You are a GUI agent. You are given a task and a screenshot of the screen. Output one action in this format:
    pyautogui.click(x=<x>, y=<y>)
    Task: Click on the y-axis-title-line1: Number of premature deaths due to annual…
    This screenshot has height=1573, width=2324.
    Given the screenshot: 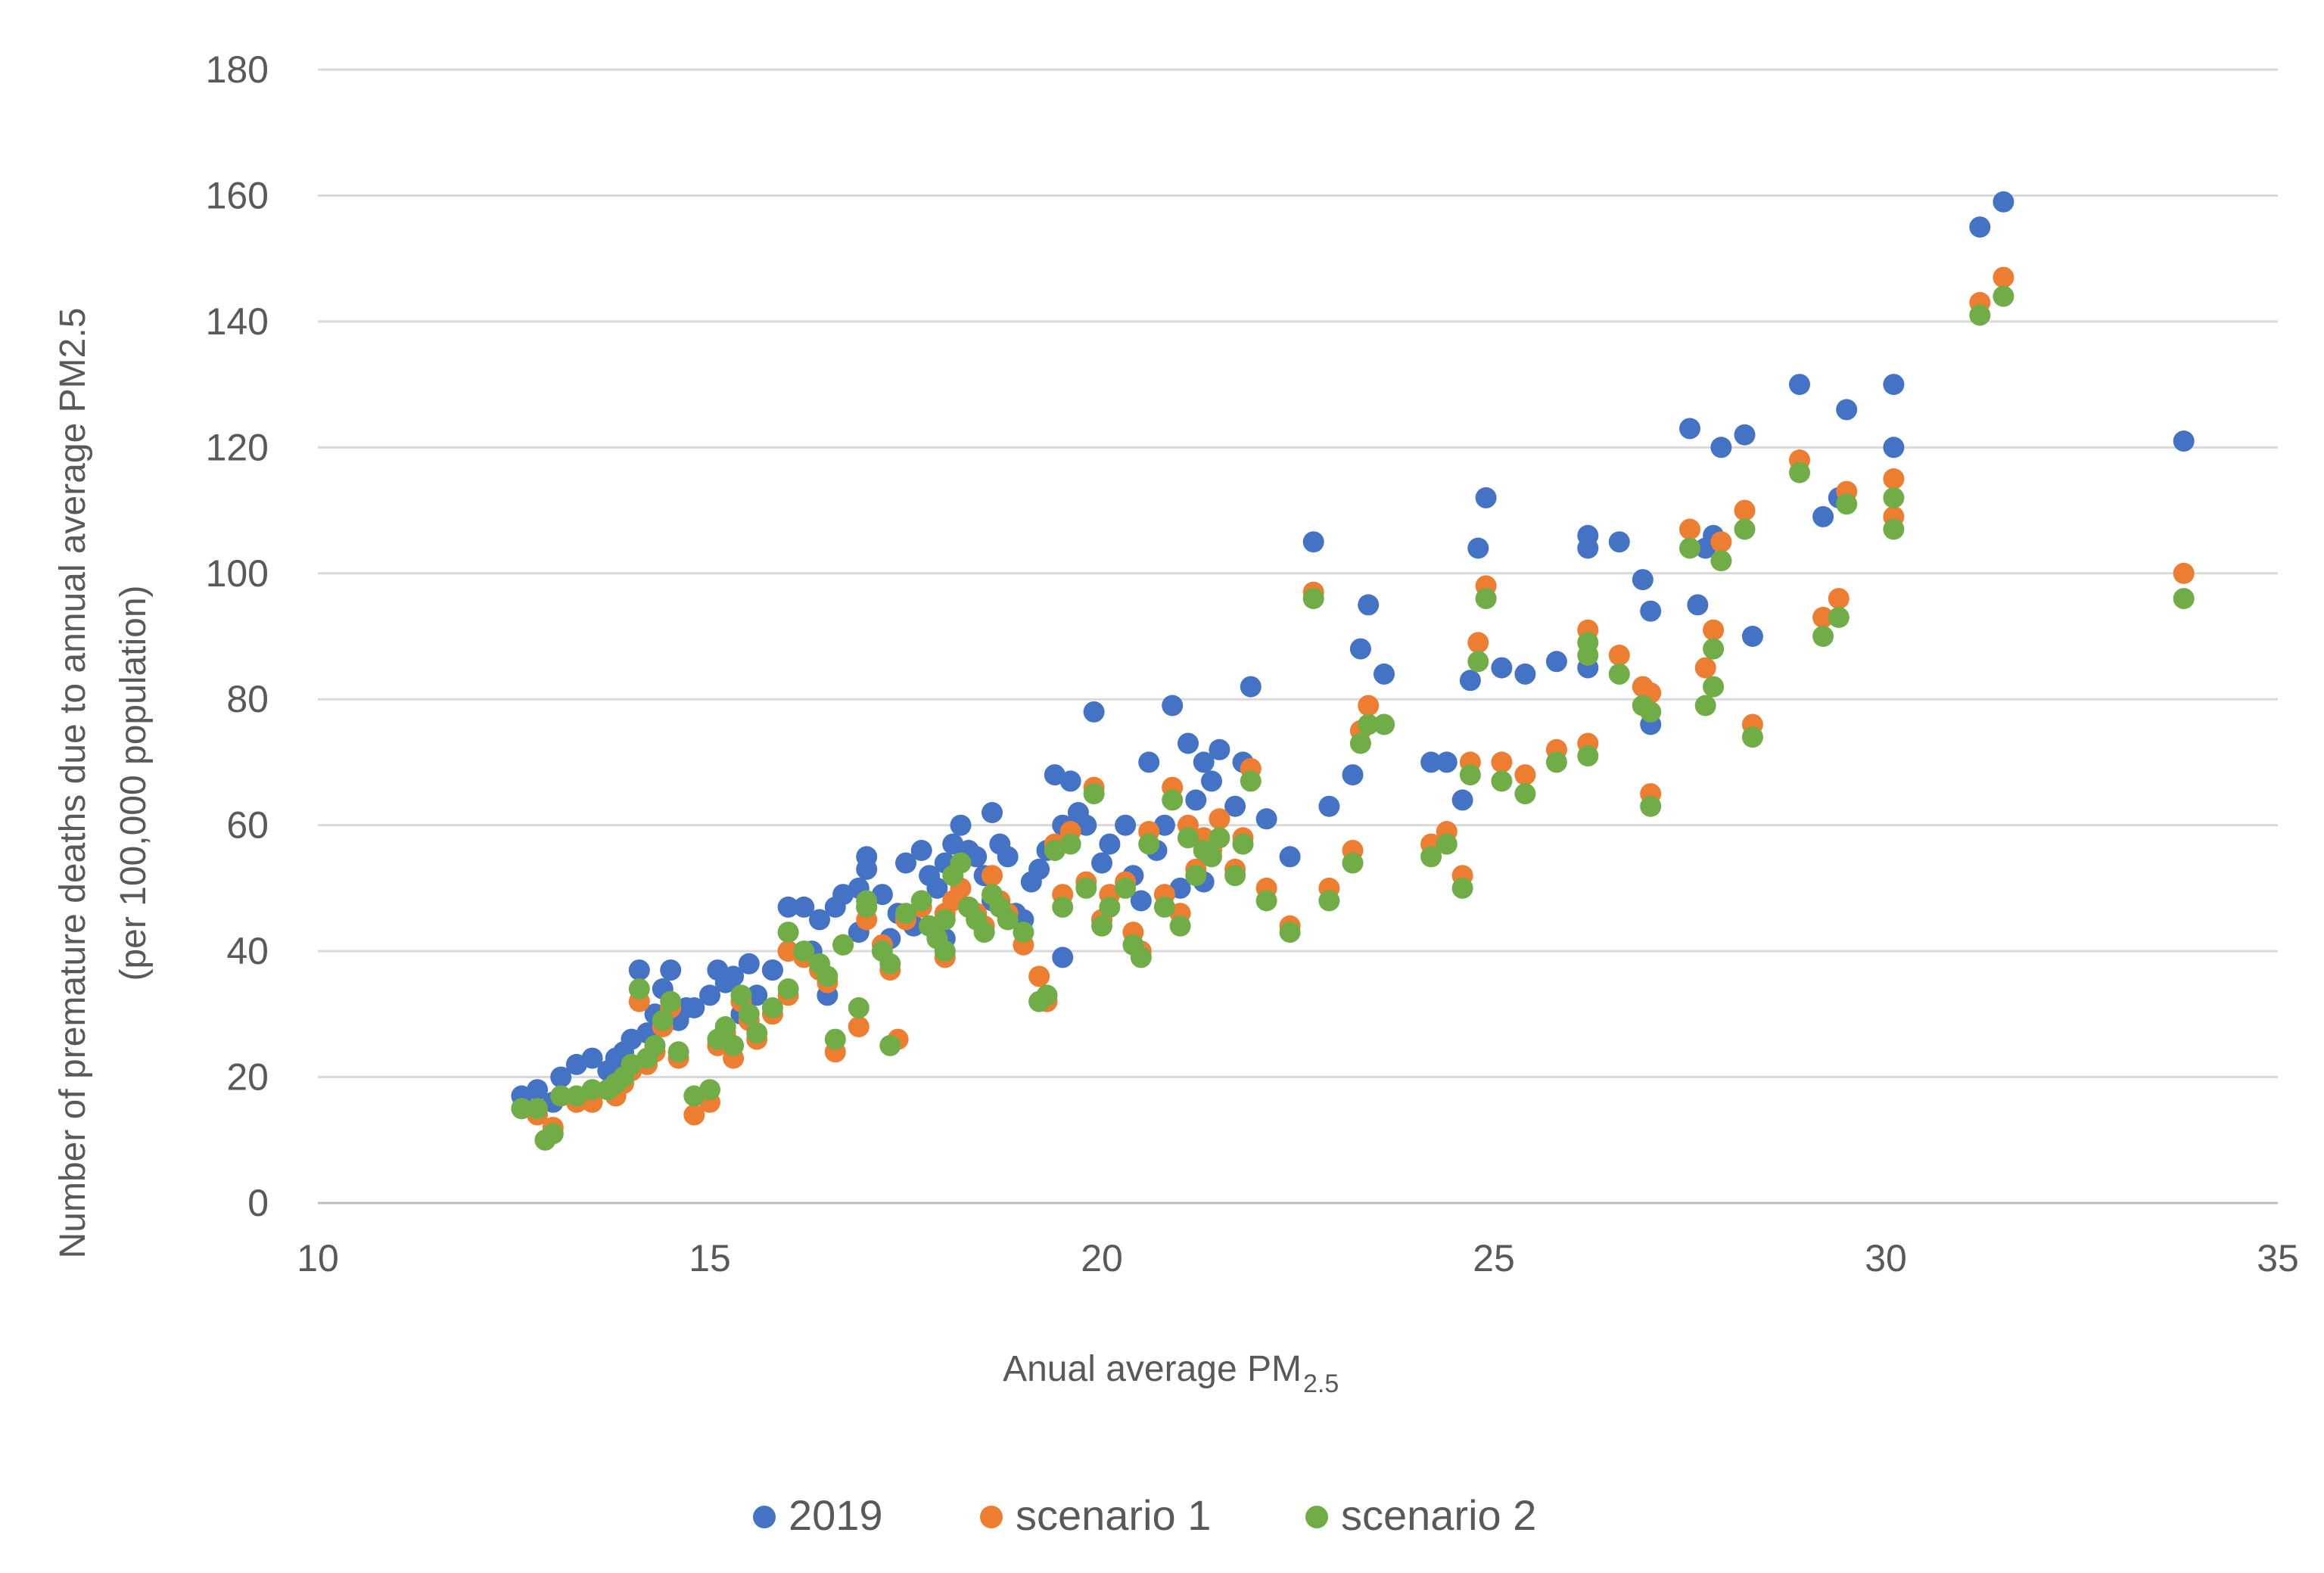 What is the action you would take?
    pyautogui.click(x=73, y=784)
    